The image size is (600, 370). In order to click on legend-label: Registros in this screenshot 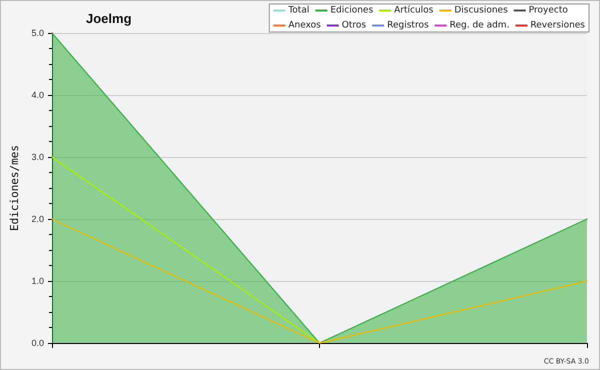, I will do `click(408, 25)`.